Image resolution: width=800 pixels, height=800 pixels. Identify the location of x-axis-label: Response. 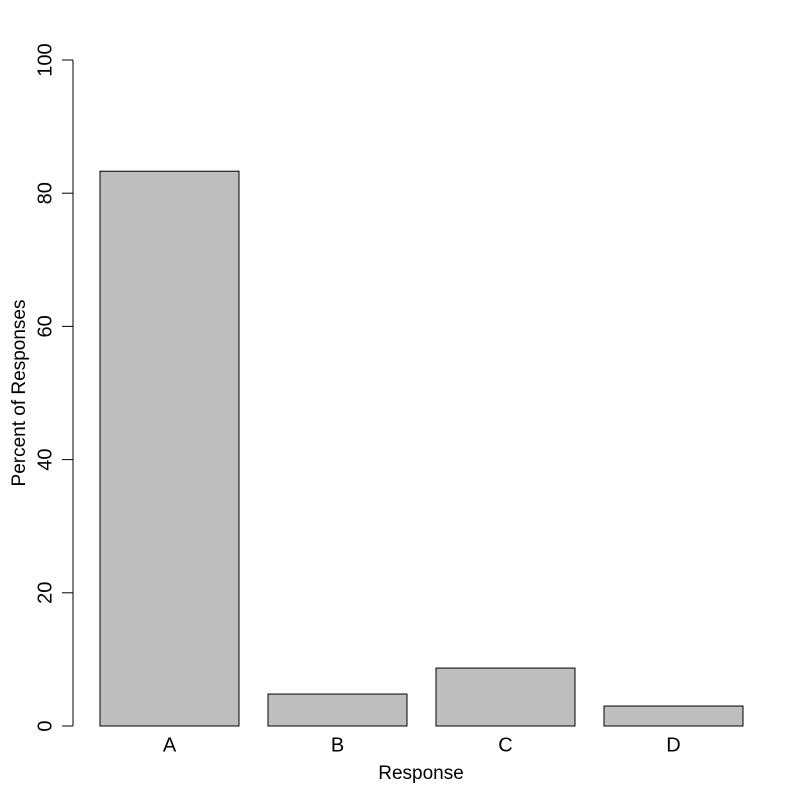
(421, 773).